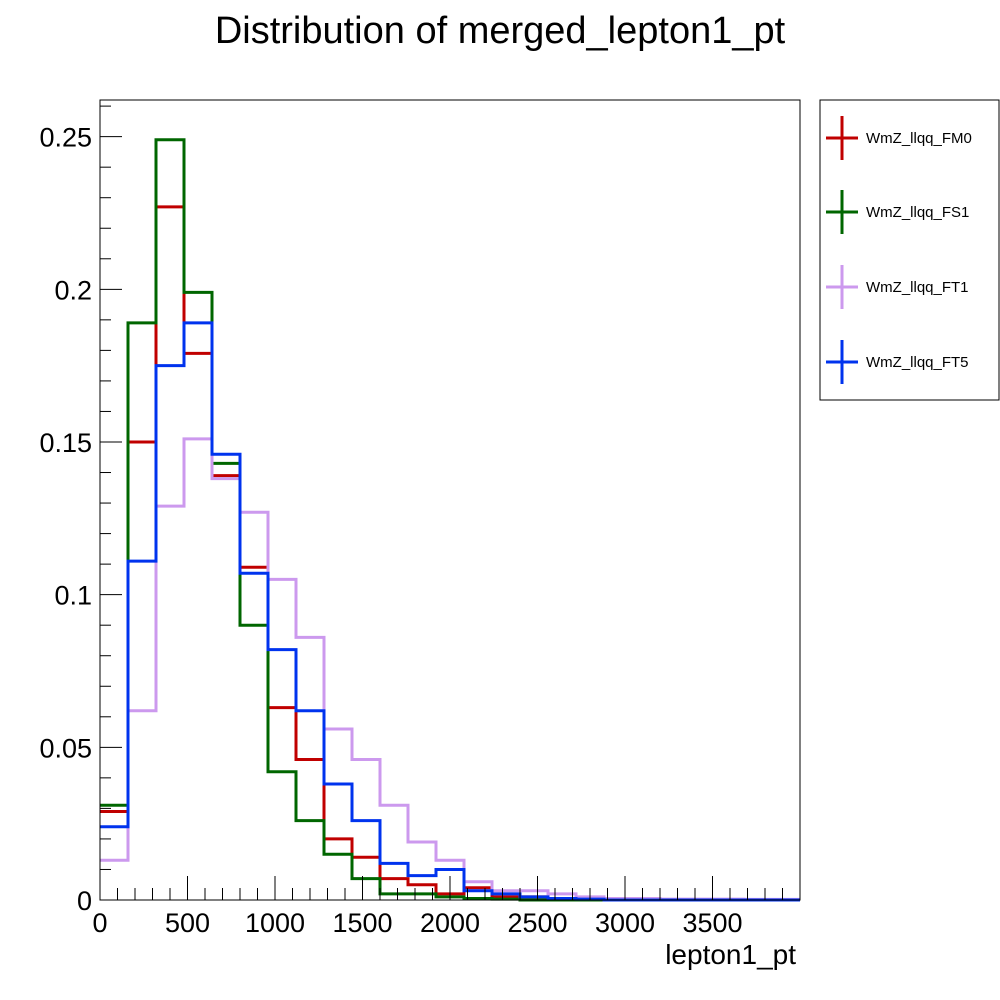  I want to click on x-tick-label: 2500, so click(537, 923).